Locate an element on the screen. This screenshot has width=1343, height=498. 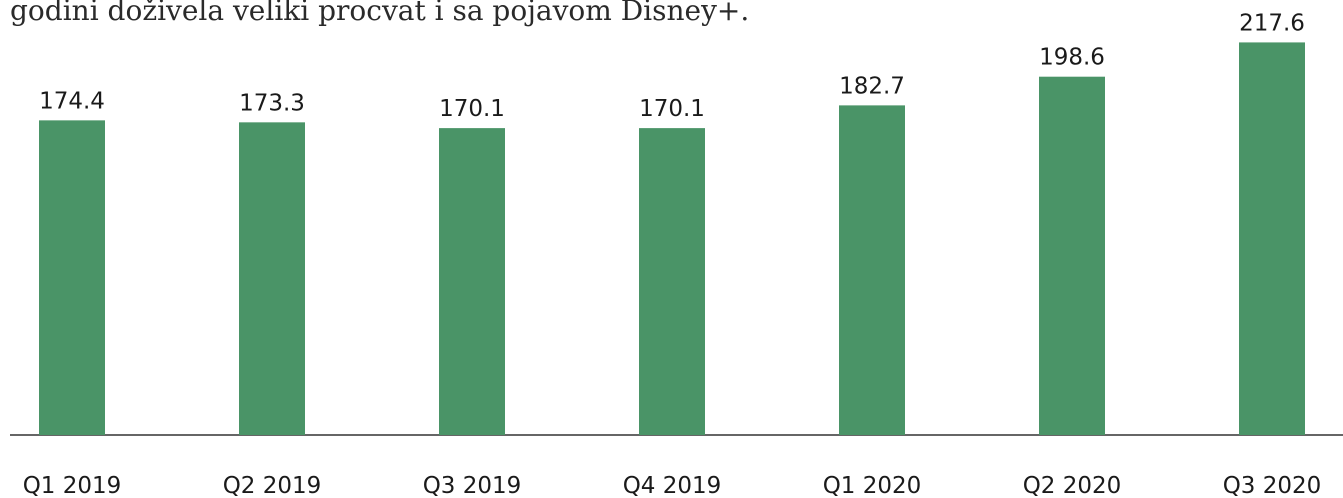
x-tick-label: Q4 2019 is located at coordinates (672, 485).